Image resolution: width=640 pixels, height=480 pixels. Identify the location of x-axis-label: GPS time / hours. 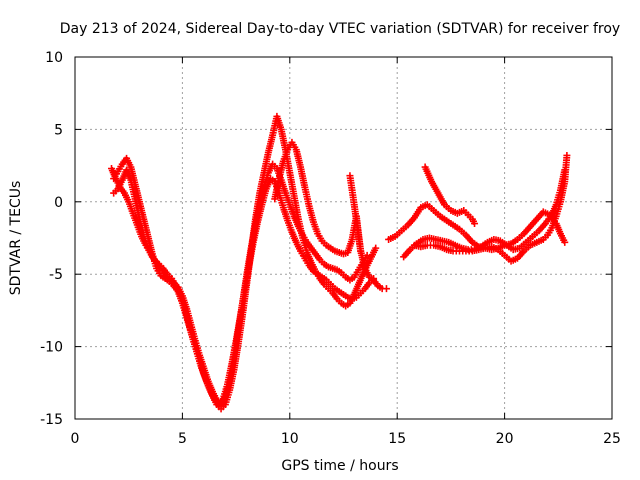
(339, 466).